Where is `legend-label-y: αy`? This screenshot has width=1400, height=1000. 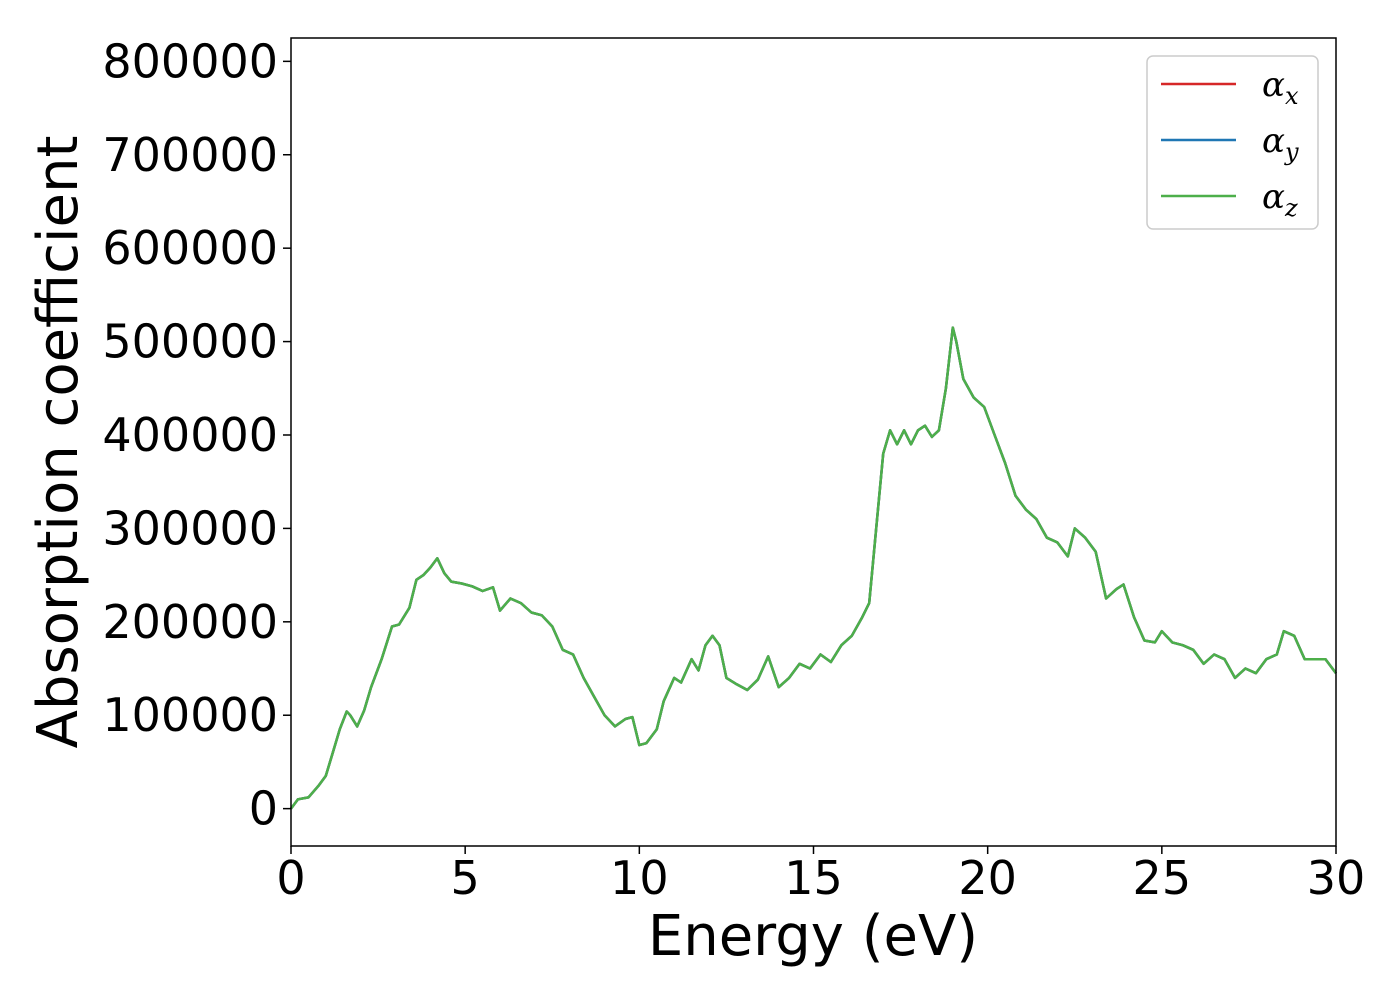 legend-label-y: αy is located at coordinates (1280, 143).